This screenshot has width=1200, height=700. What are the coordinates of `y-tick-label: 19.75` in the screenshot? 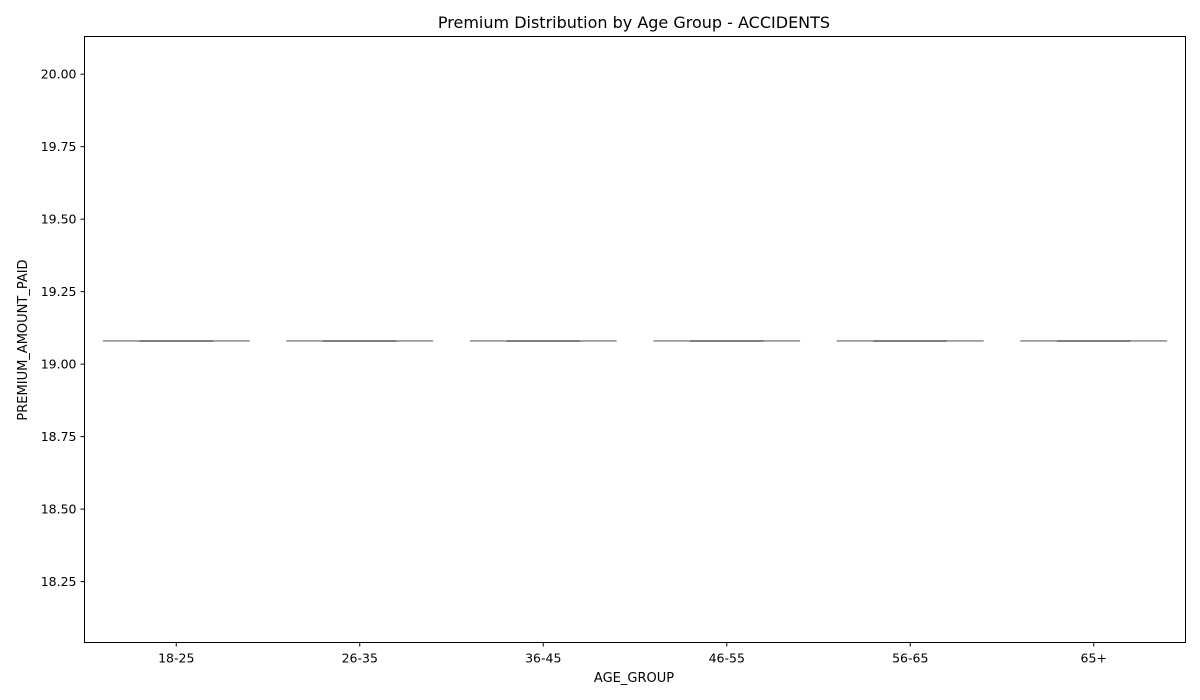 It's located at (59, 146).